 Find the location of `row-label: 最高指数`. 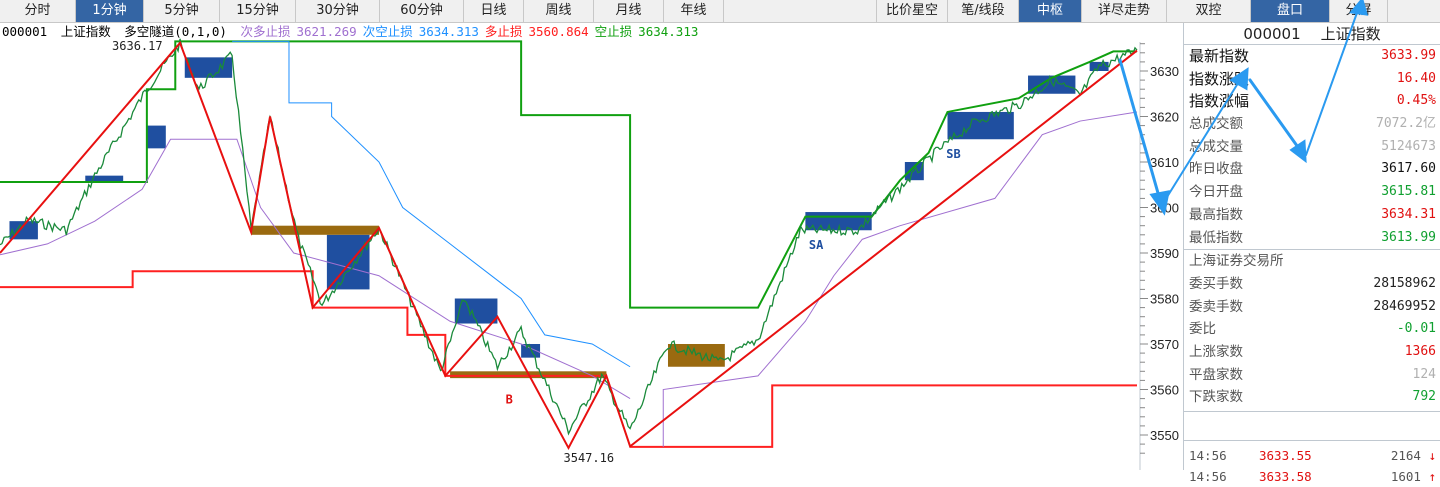

row-label: 最高指数 is located at coordinates (1216, 214).